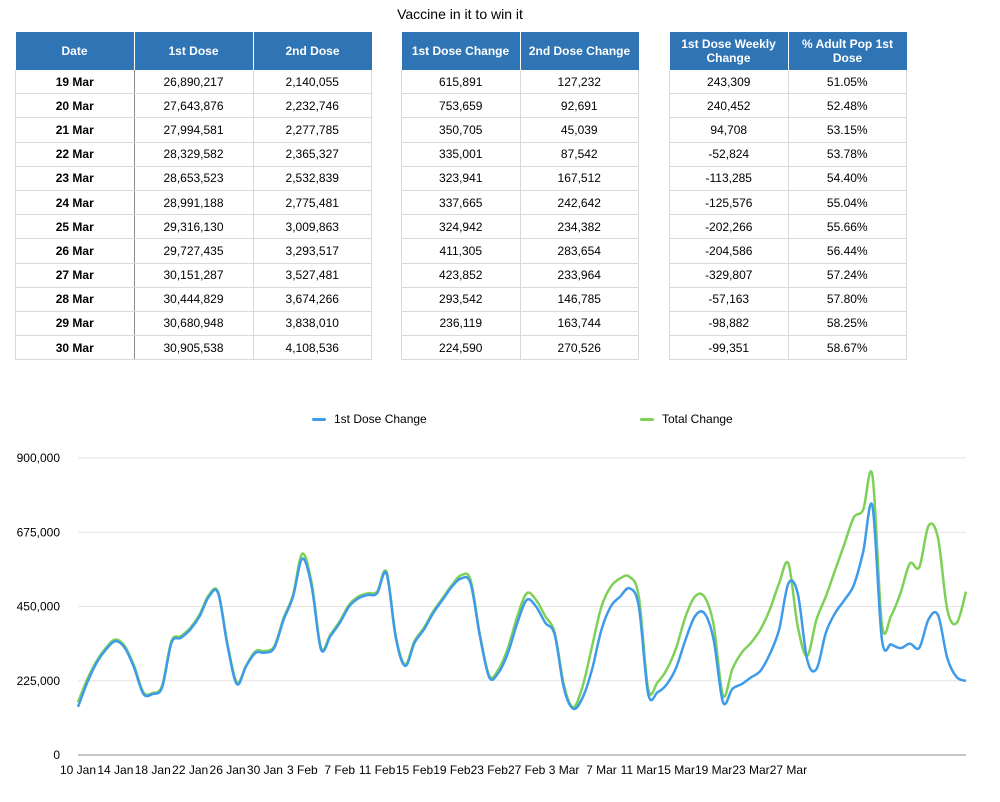  What do you see at coordinates (461, 251) in the screenshot?
I see `first-change-cell: 411,305` at bounding box center [461, 251].